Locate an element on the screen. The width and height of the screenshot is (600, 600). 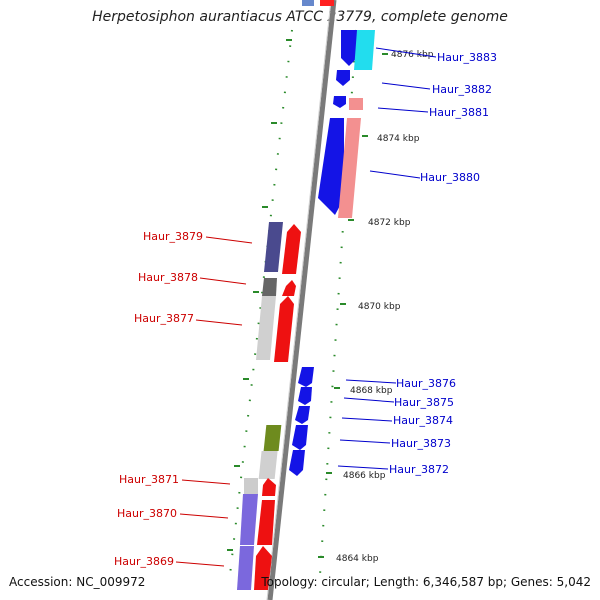
gene-haur-3883-block is located at coordinates (349, 48).